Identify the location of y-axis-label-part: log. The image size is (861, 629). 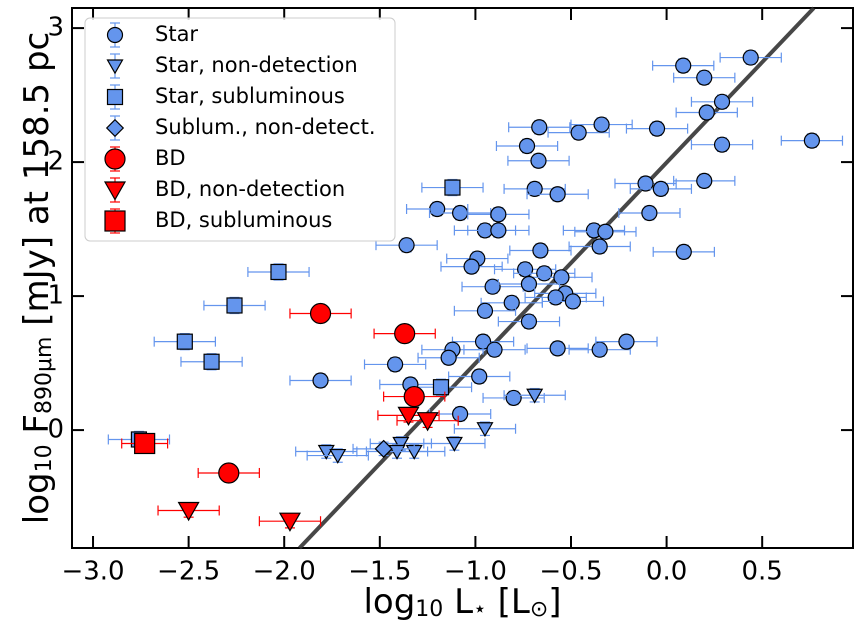
(37, 498).